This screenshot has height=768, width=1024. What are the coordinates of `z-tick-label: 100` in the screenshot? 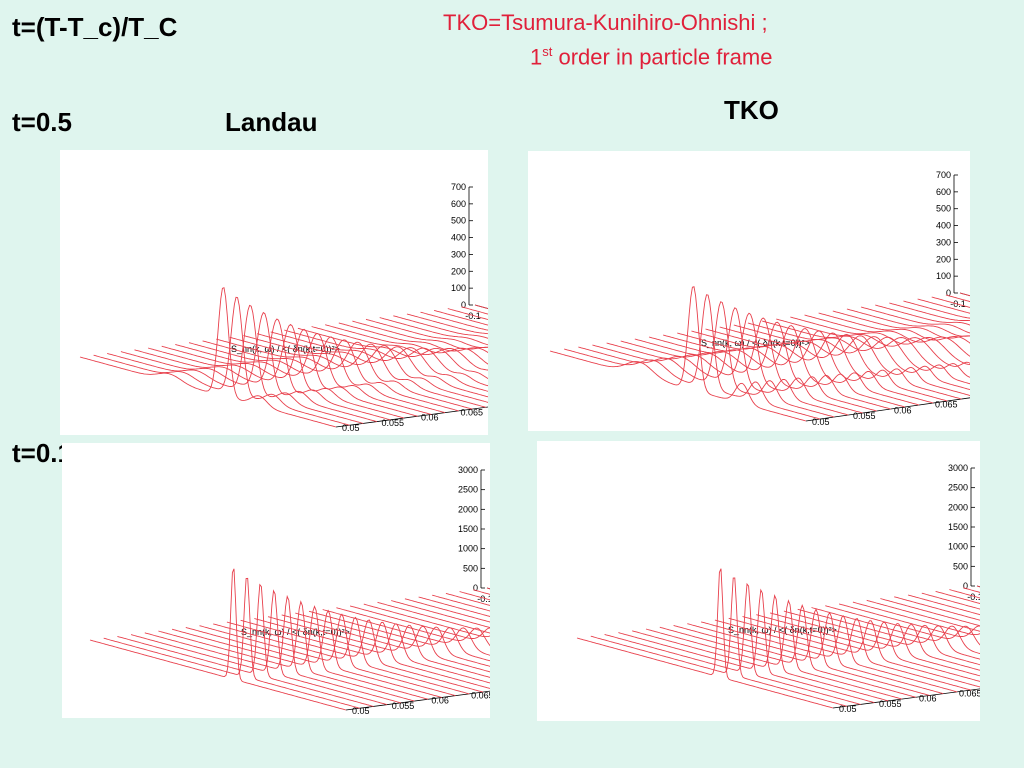 It's located at (458, 288).